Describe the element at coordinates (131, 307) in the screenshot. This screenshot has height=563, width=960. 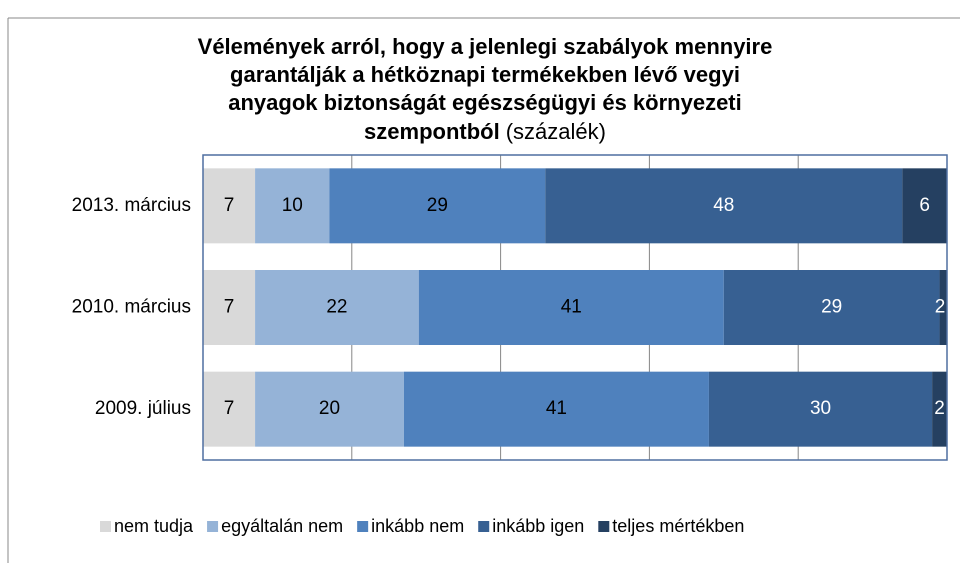
I see `y-tick-label: 2010. március` at that location.